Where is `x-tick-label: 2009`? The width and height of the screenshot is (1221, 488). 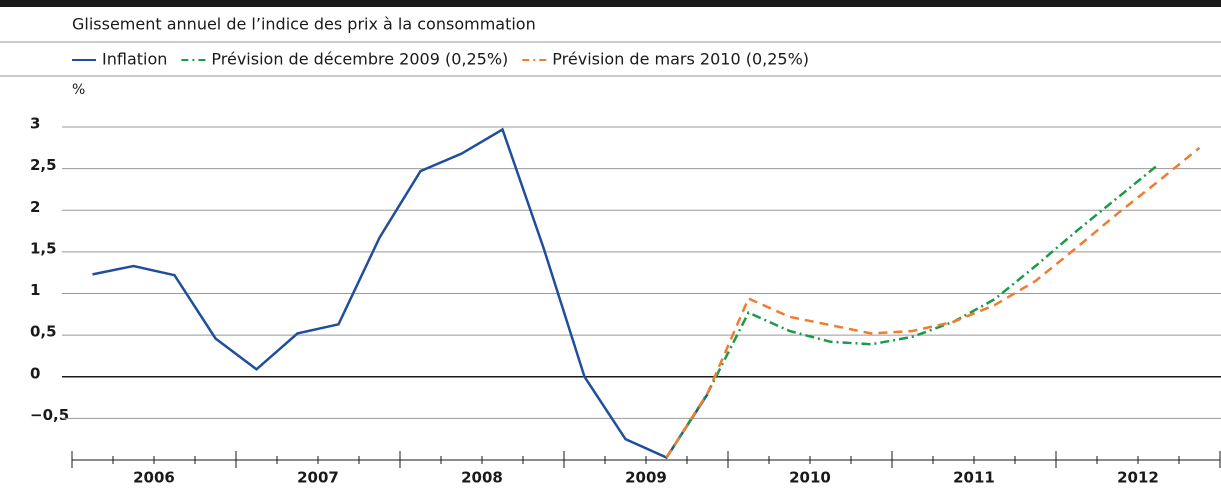
x-tick-label: 2009 is located at coordinates (646, 478).